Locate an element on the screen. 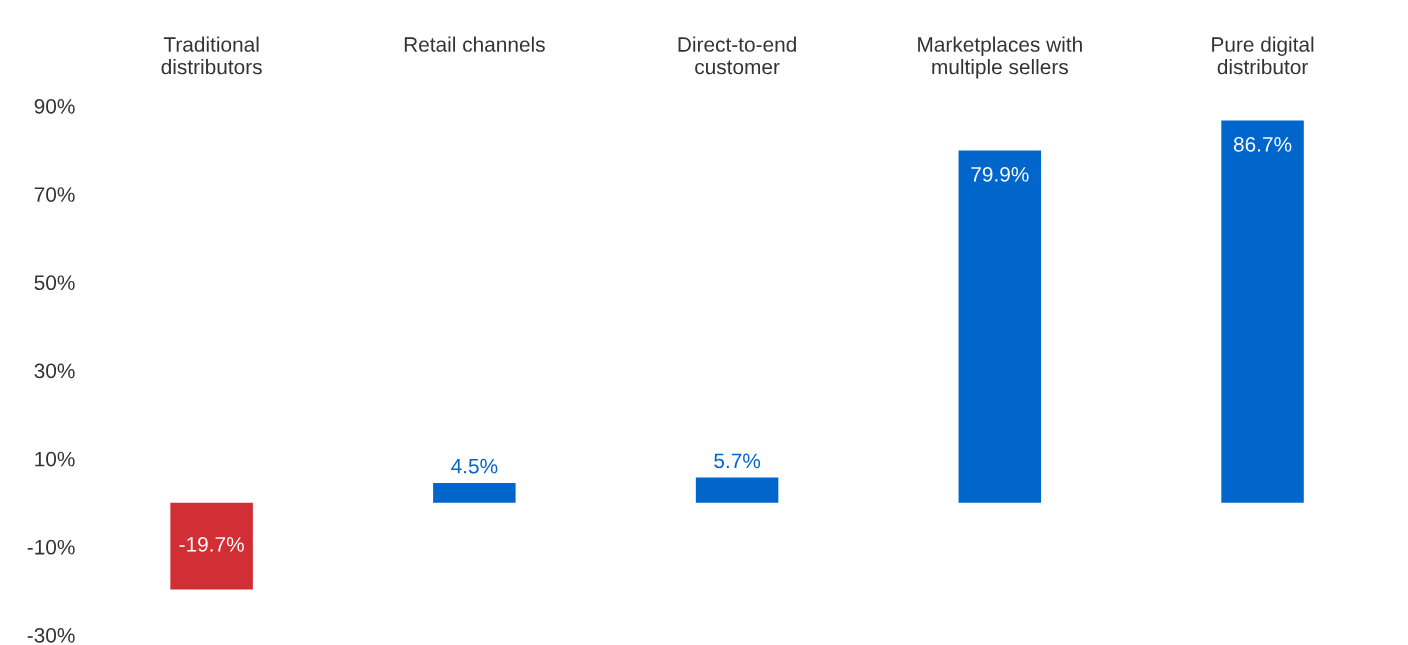  y-tick-label: -10% is located at coordinates (51, 547).